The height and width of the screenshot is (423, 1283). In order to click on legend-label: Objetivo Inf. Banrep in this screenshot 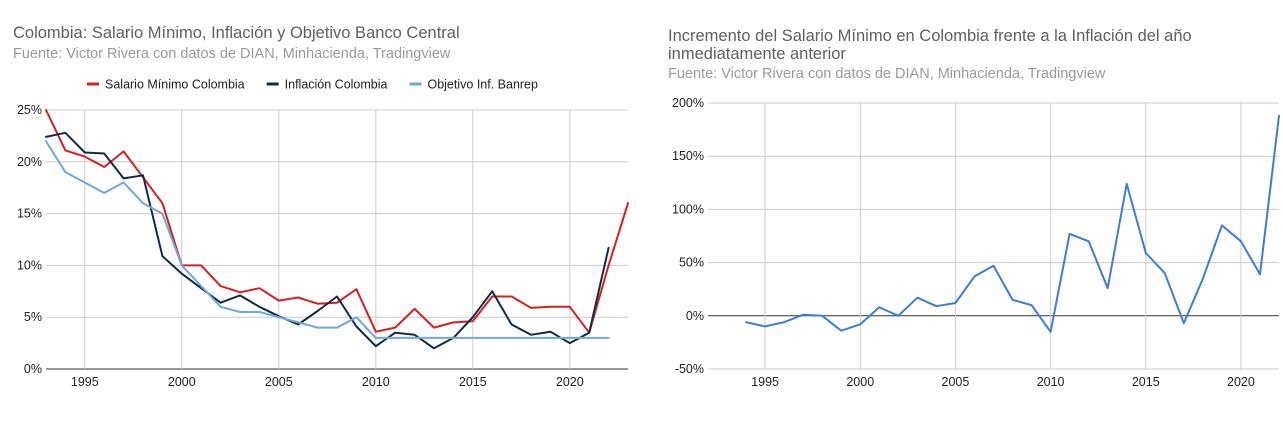, I will do `click(482, 85)`.